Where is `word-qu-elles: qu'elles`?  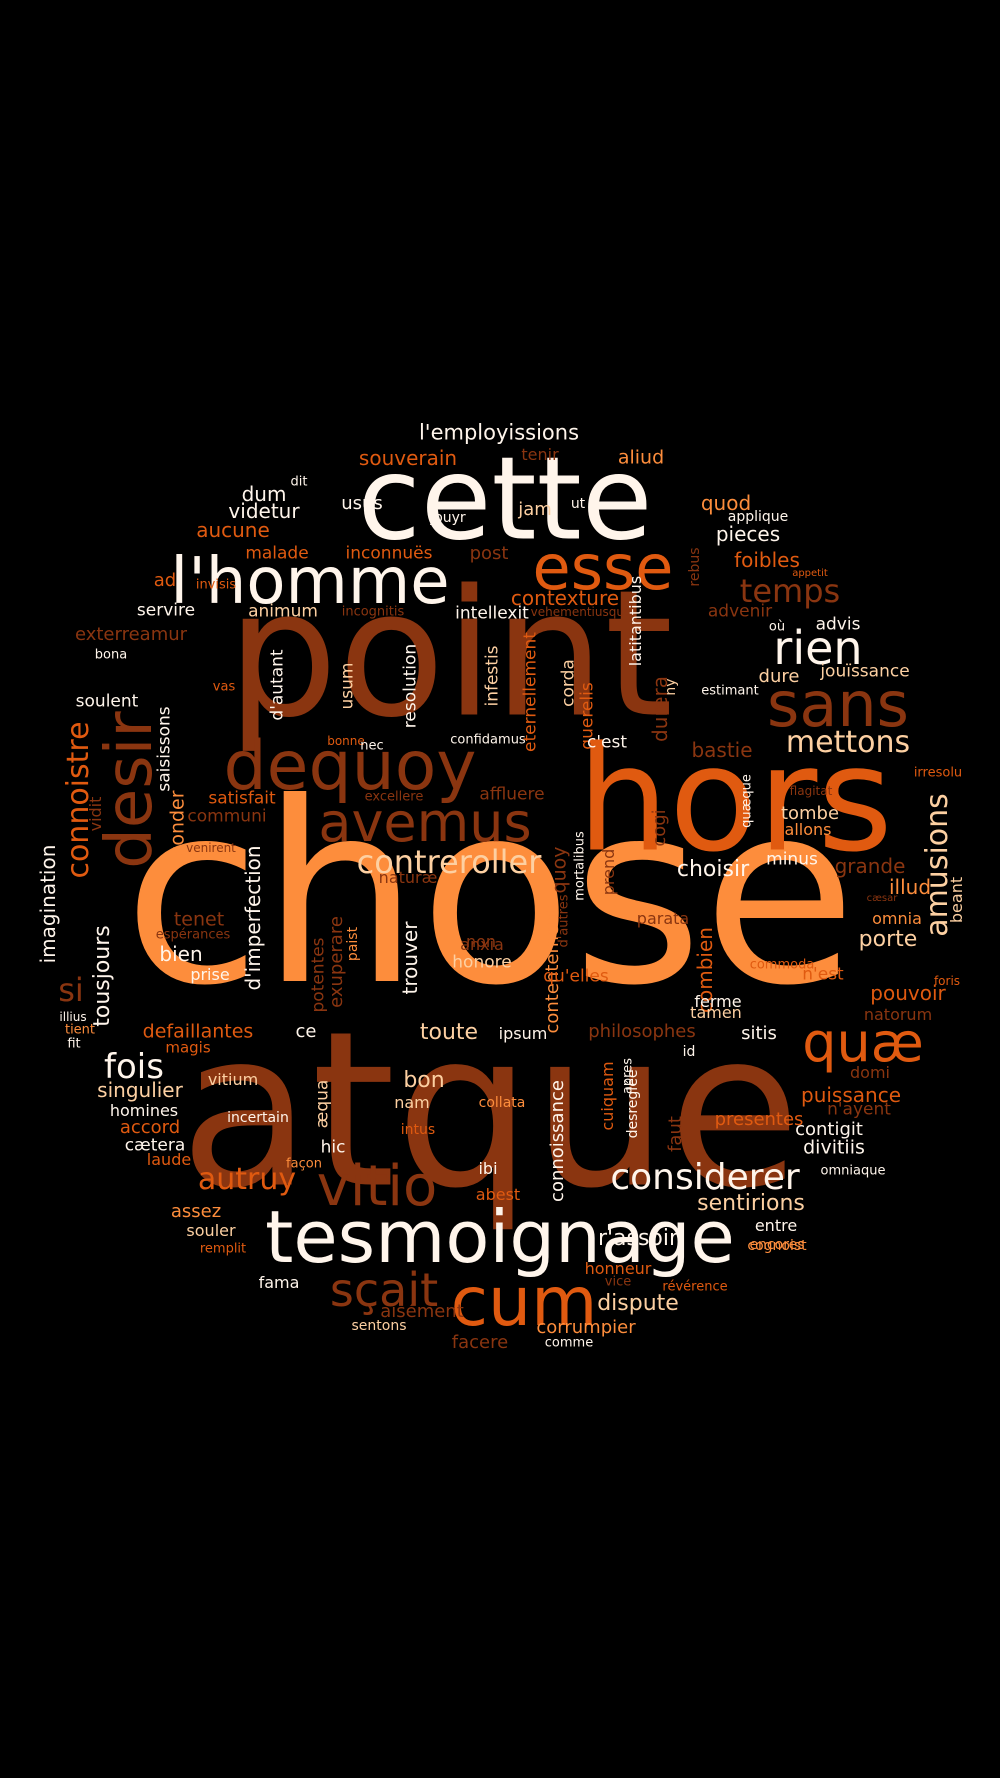
word-qu-elles: qu'elles is located at coordinates (576, 976).